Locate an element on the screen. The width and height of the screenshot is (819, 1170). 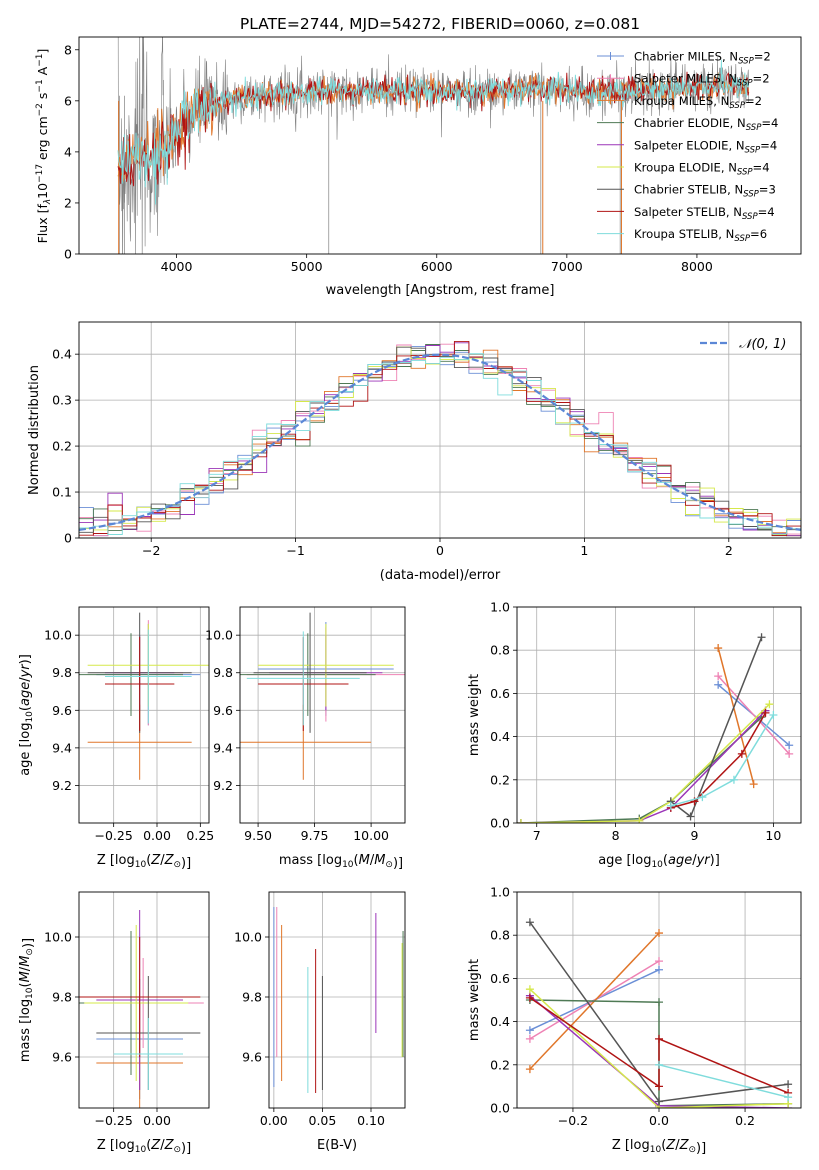
mass-vs-EBV-plot is located at coordinates (338, 1000).